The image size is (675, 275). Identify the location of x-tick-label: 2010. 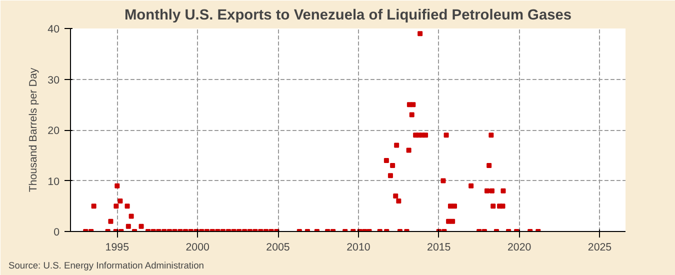
(358, 248).